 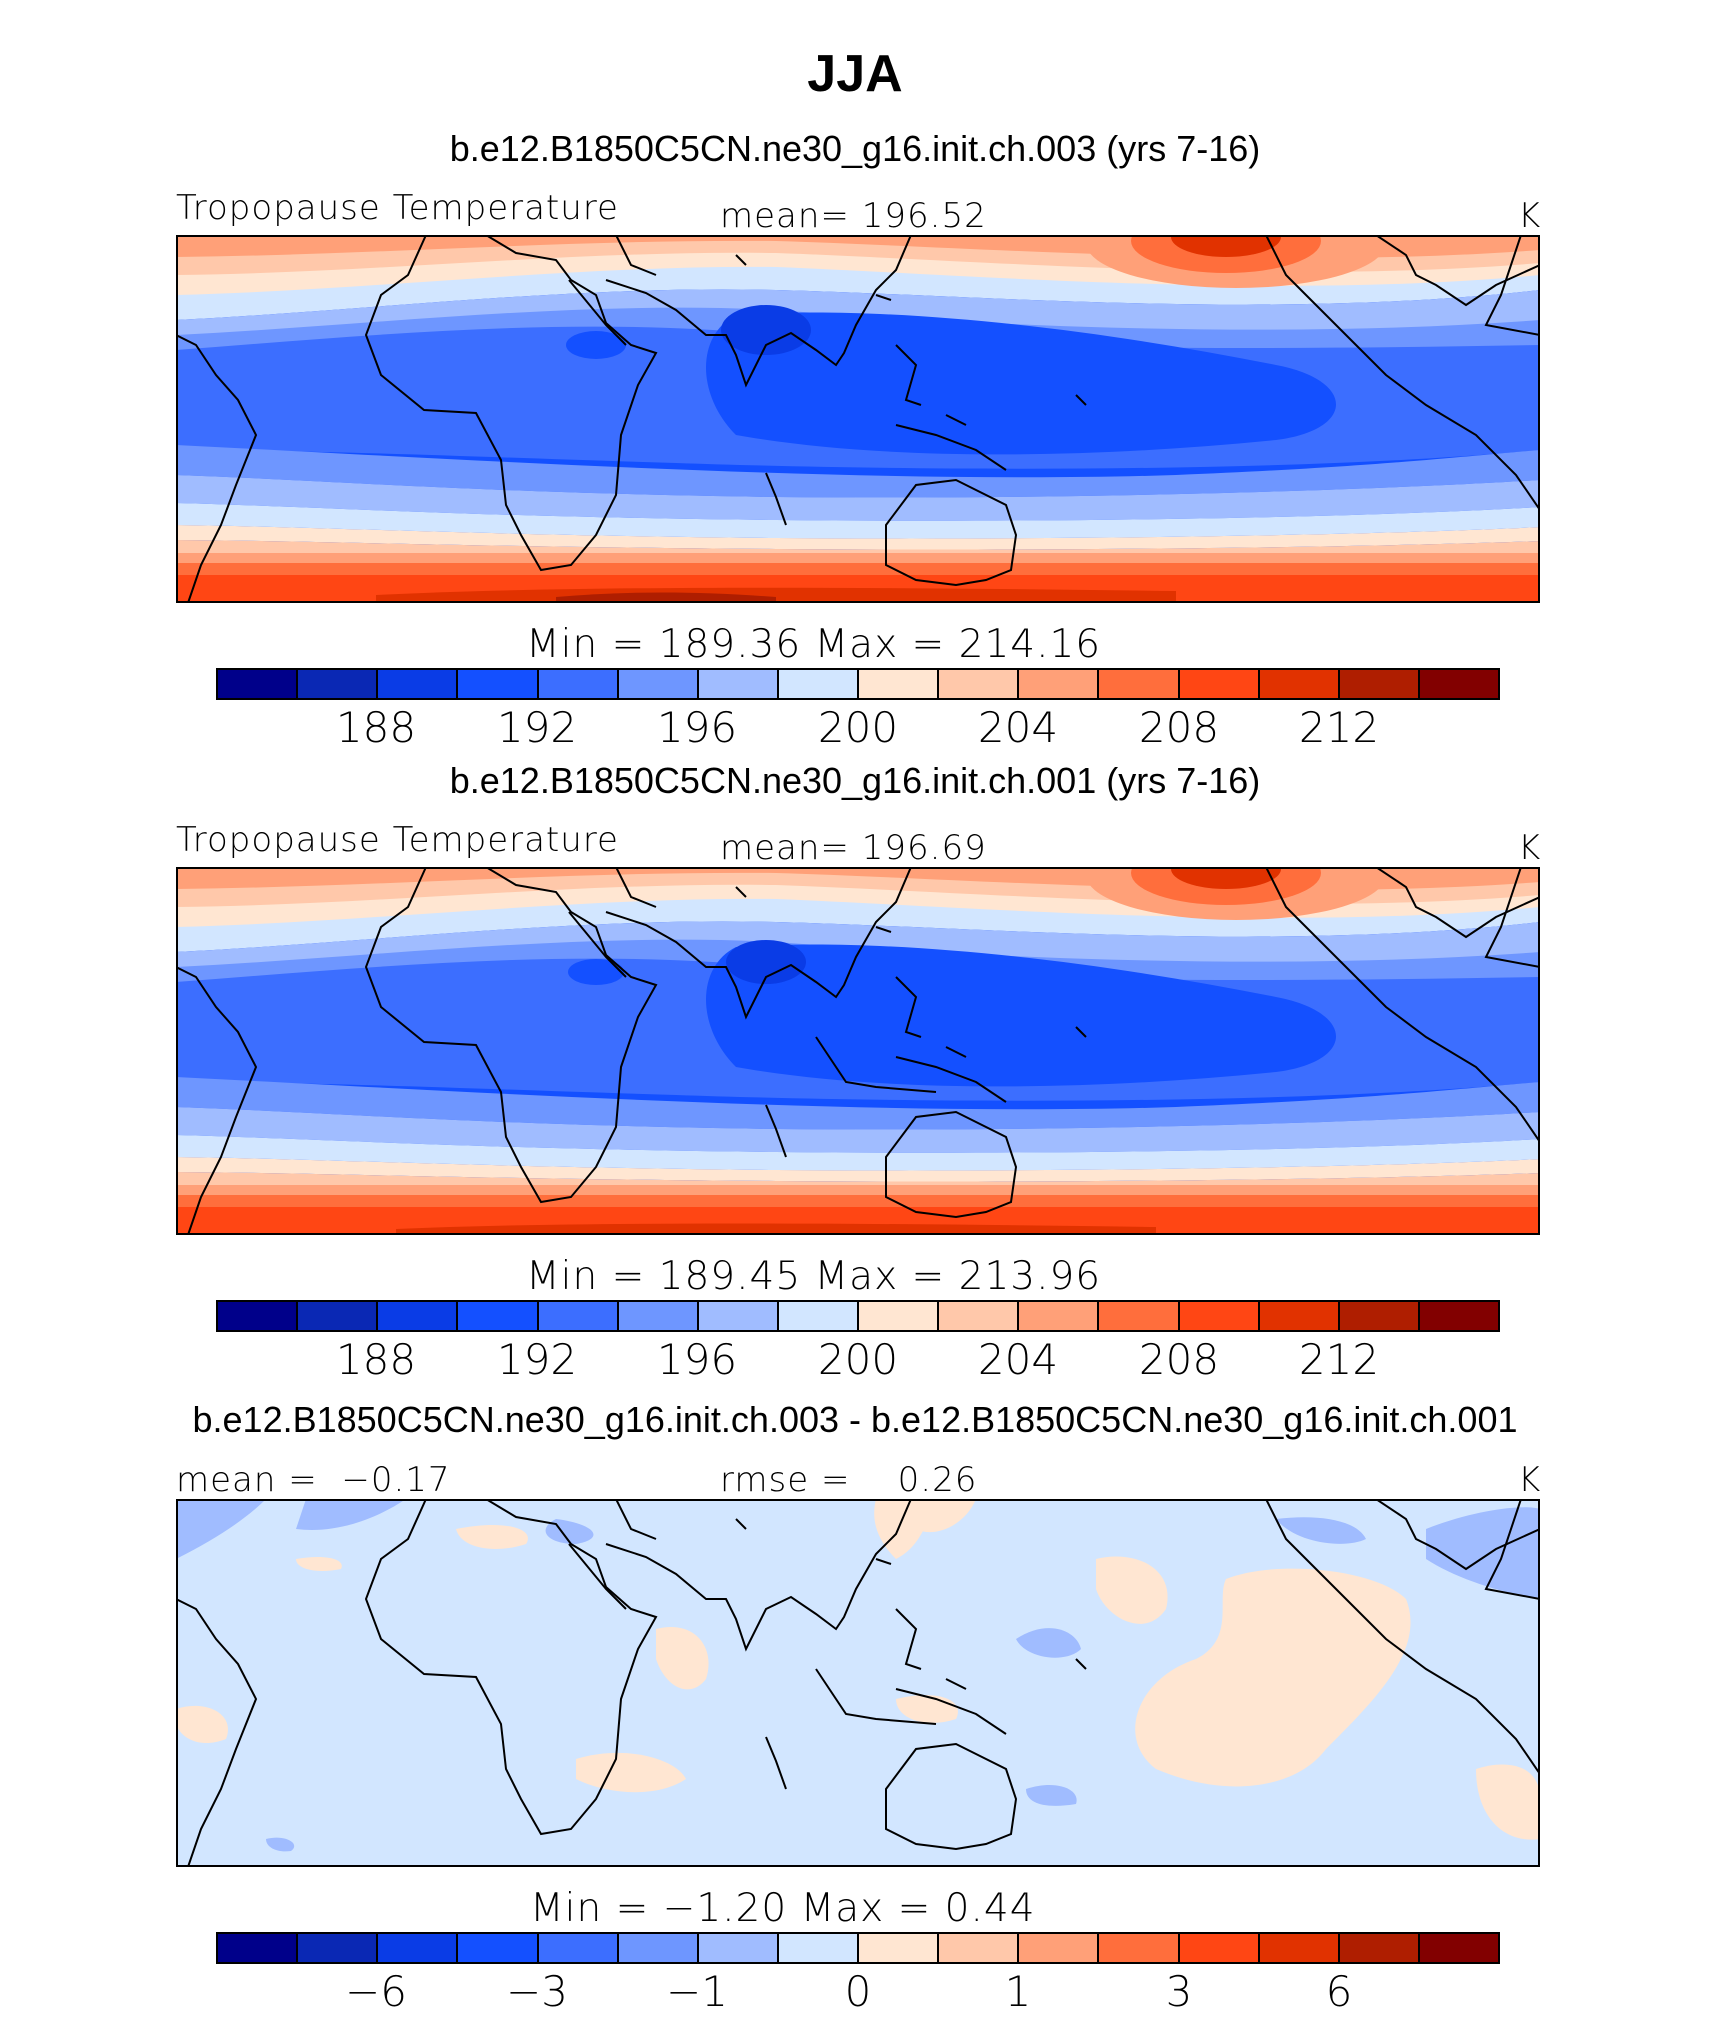 I want to click on panel2-map, so click(x=858, y=1051).